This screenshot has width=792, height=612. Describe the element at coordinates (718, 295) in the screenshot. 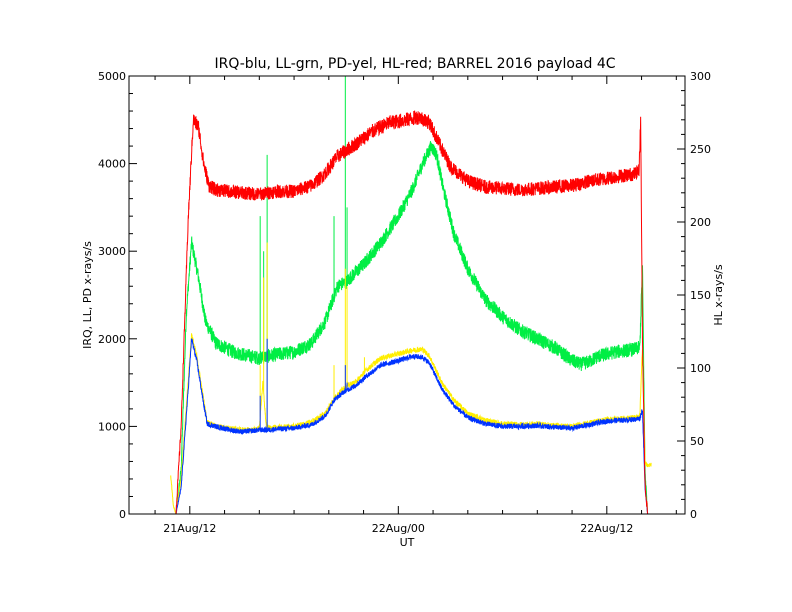

I see `right-y-axis-label: HL x-rays/s` at that location.